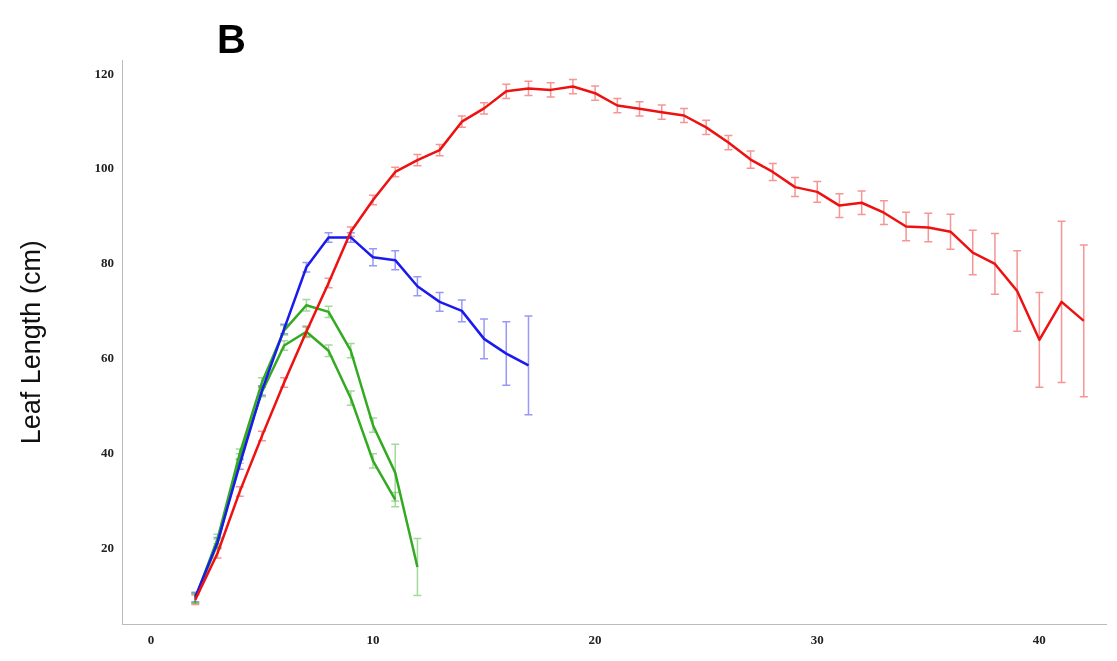  Describe the element at coordinates (104, 73) in the screenshot. I see `y-tick-label: 120` at that location.